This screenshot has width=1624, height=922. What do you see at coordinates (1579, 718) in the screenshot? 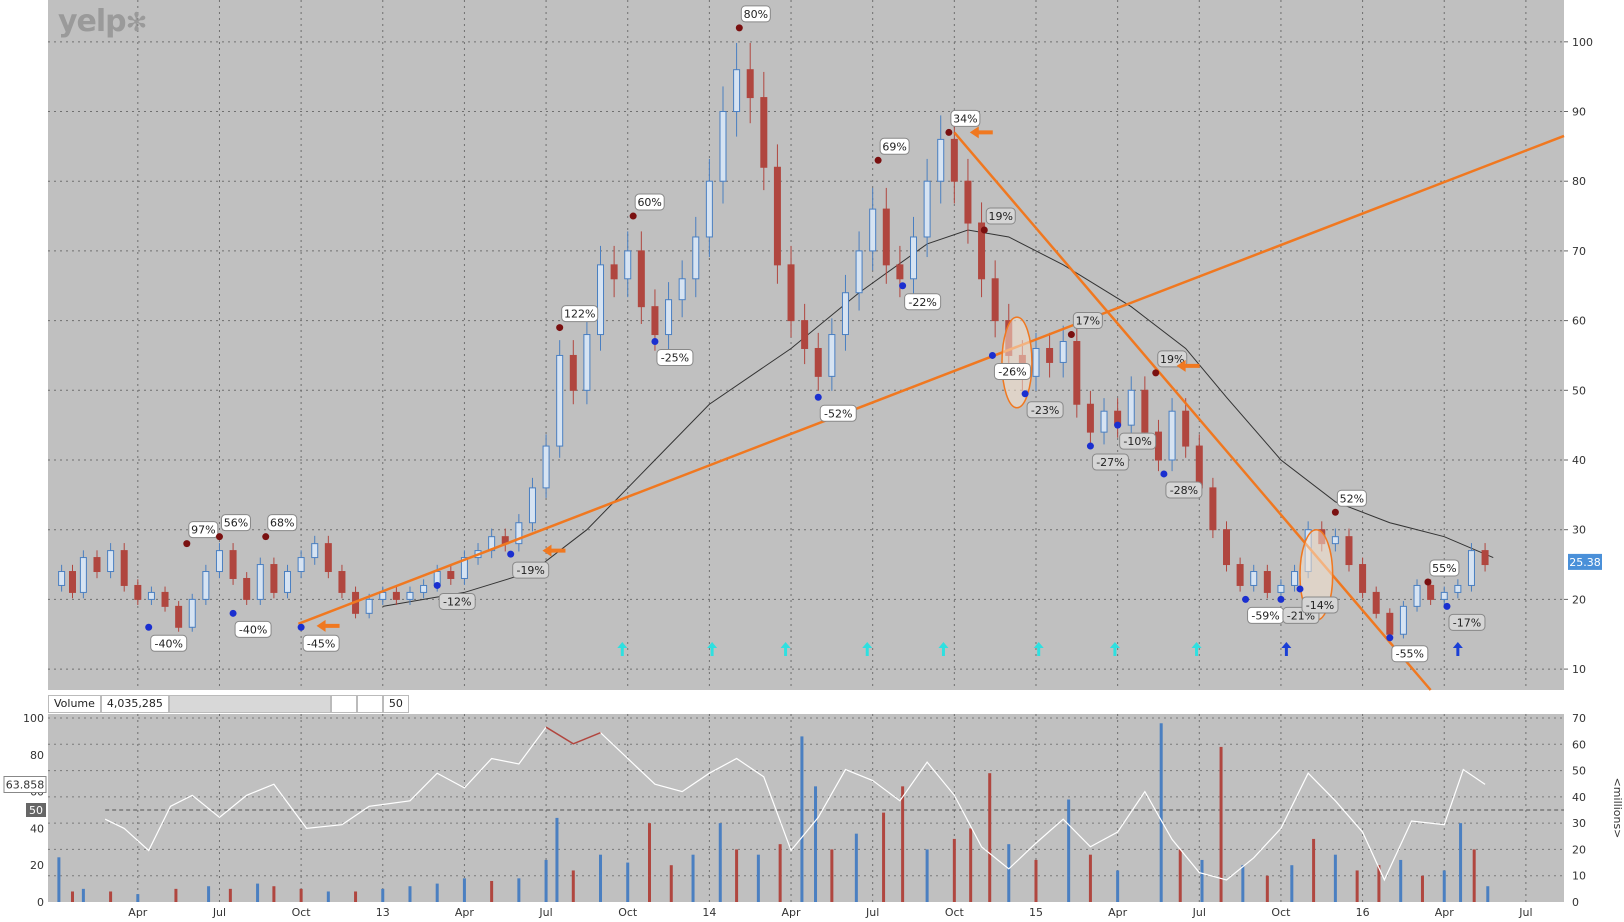
I see `volume-tick-label: 70` at bounding box center [1579, 718].